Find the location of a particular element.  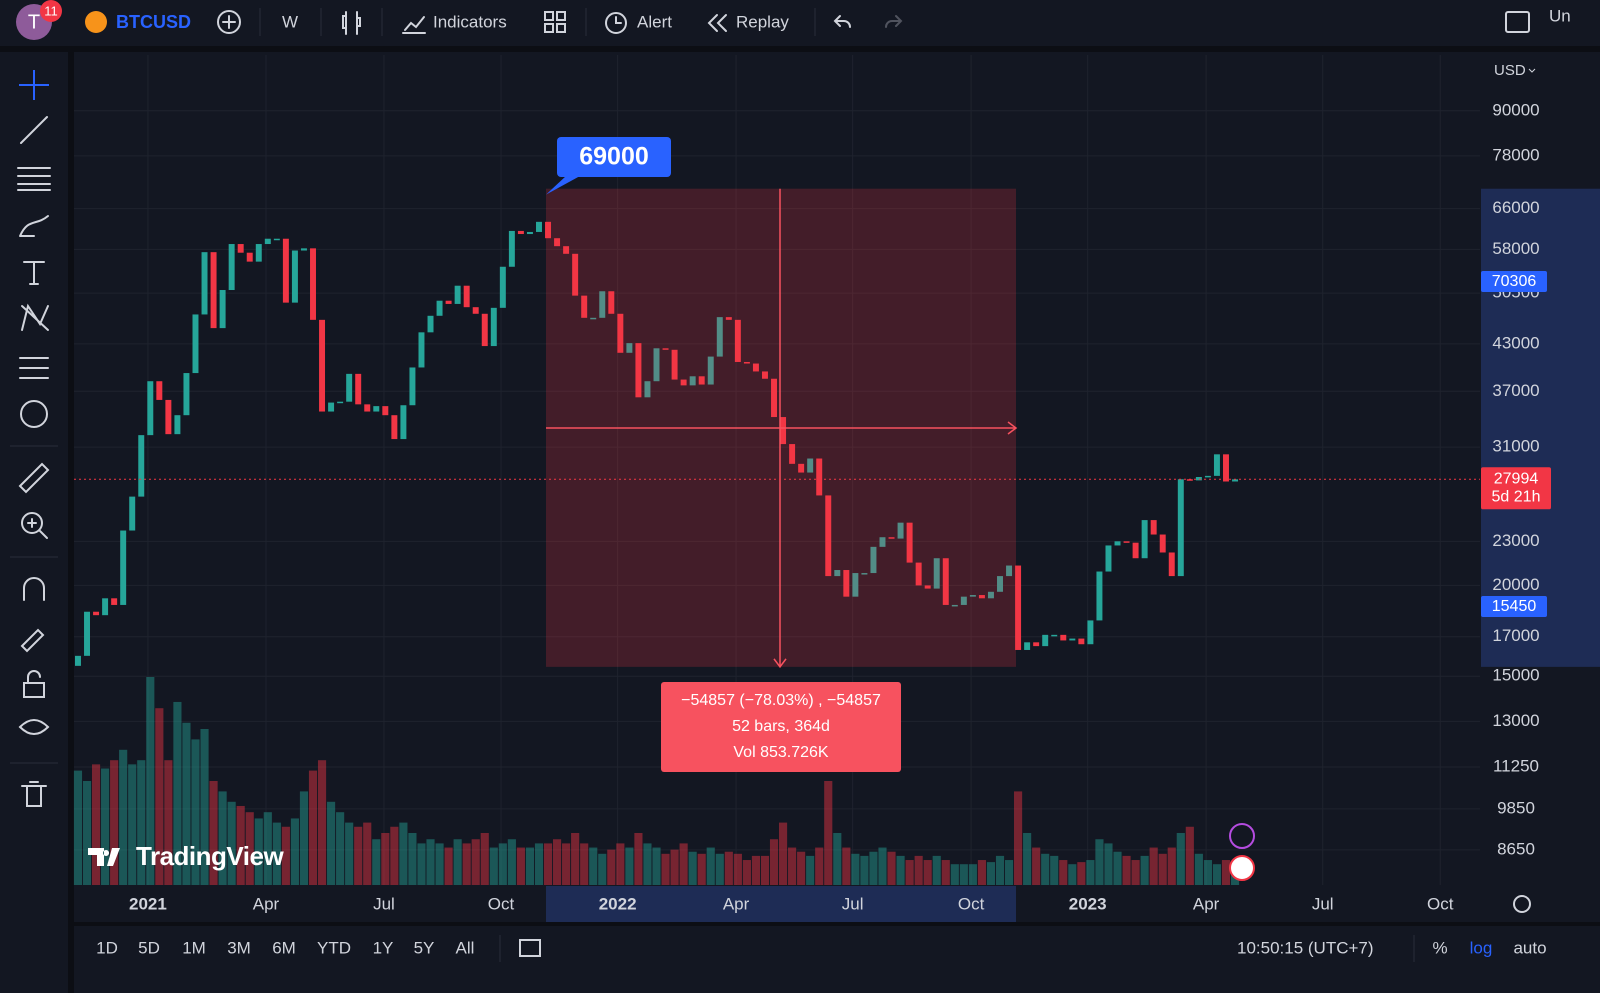

compare-icon is located at coordinates (229, 22).